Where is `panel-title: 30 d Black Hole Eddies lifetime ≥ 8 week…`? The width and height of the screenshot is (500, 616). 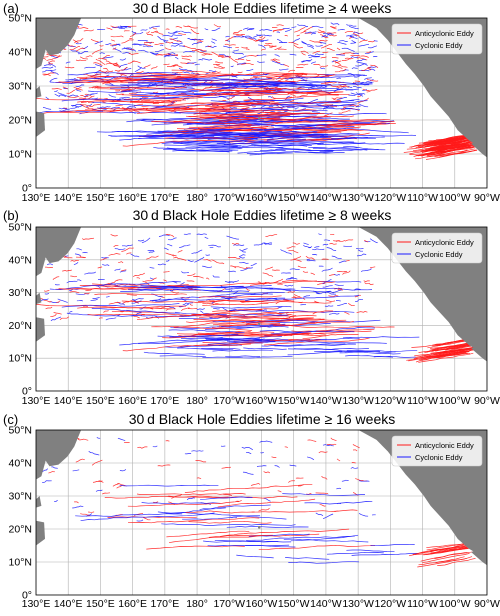 panel-title: 30 d Black Hole Eddies lifetime ≥ 8 week… is located at coordinates (262, 215).